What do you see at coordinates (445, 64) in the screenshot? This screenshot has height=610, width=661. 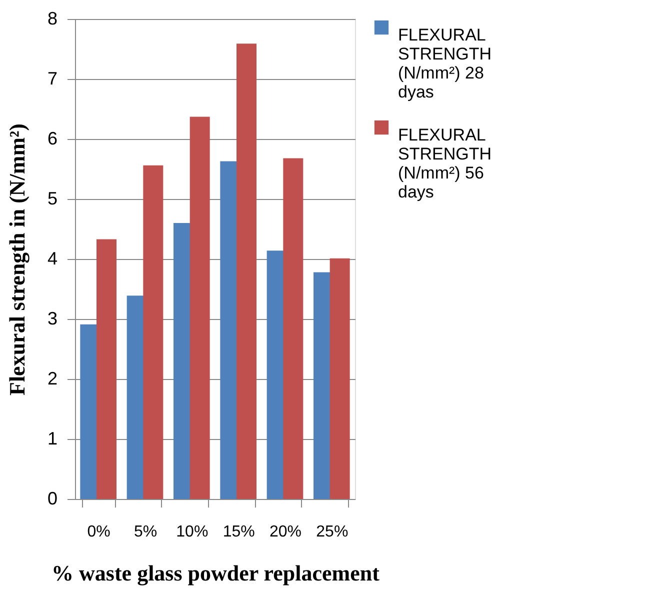 I see `legend-label: FLEXURAL STRENGTH (N/mm²) 28 dyas` at bounding box center [445, 64].